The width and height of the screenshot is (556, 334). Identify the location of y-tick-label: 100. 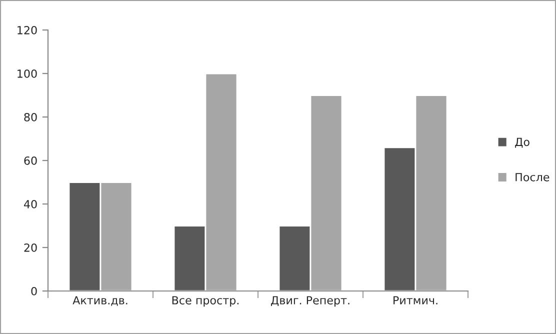
(27, 73).